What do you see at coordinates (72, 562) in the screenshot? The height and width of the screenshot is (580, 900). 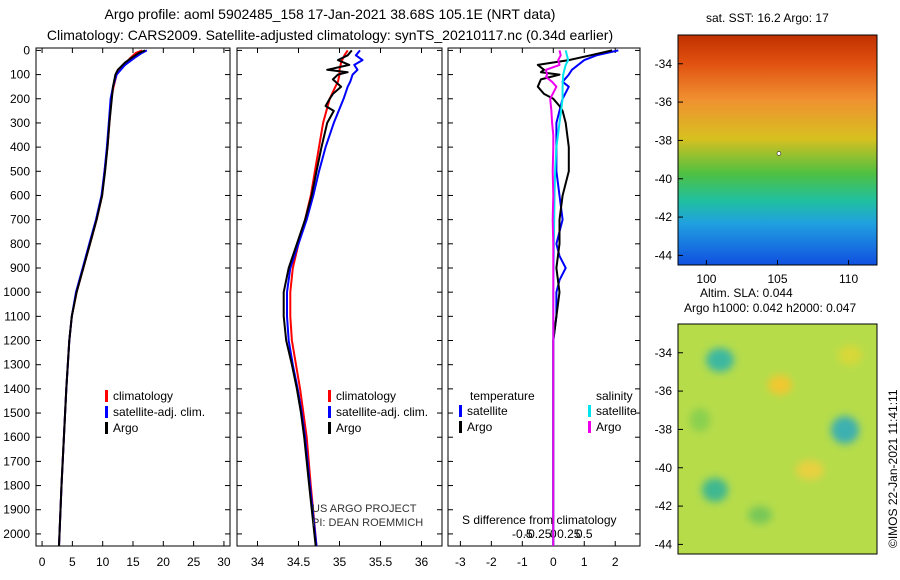 I see `temperature-xtick-label: 5` at bounding box center [72, 562].